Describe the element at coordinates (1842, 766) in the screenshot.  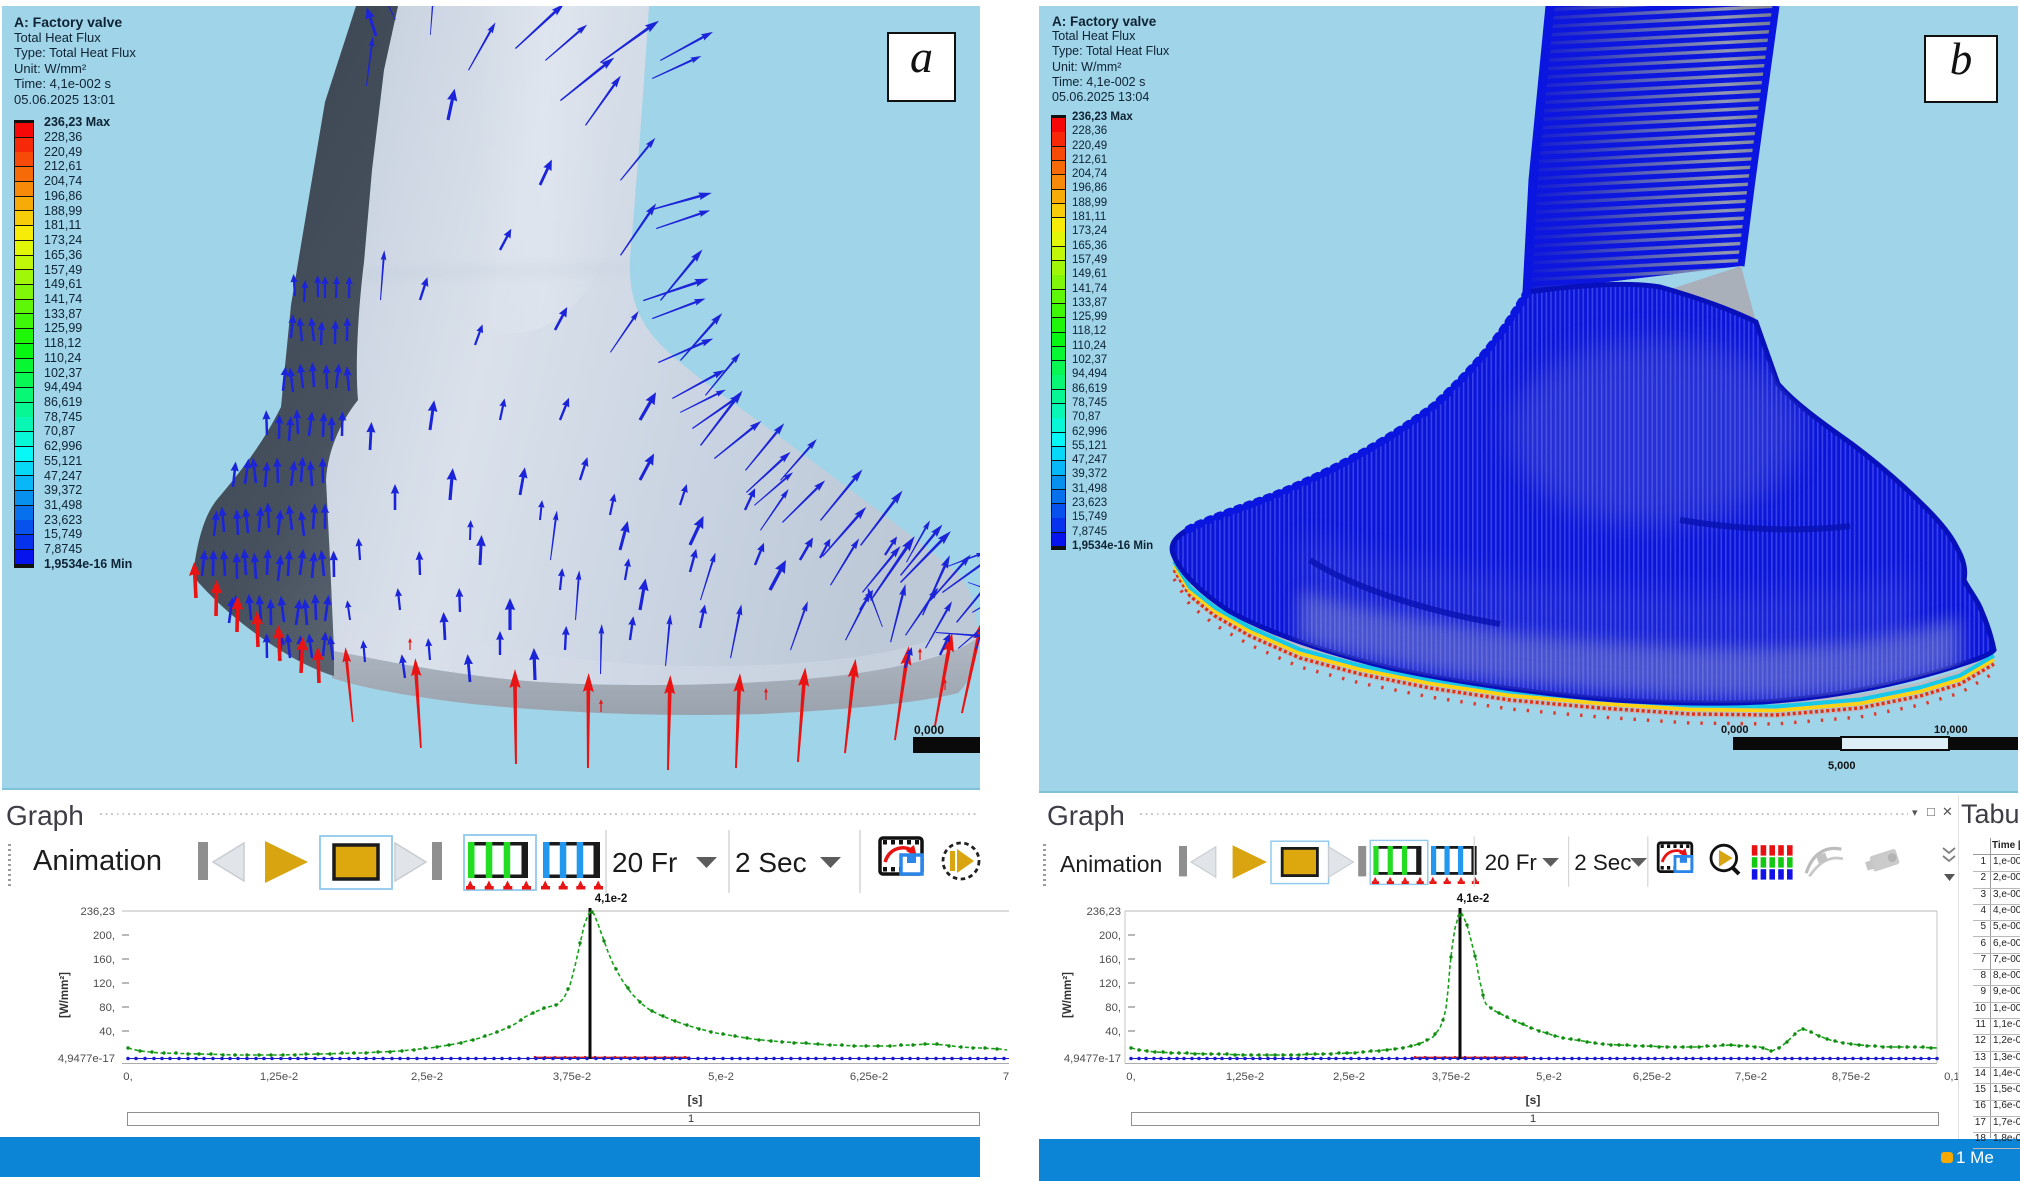
I see `svg-text: 5,000` at that location.